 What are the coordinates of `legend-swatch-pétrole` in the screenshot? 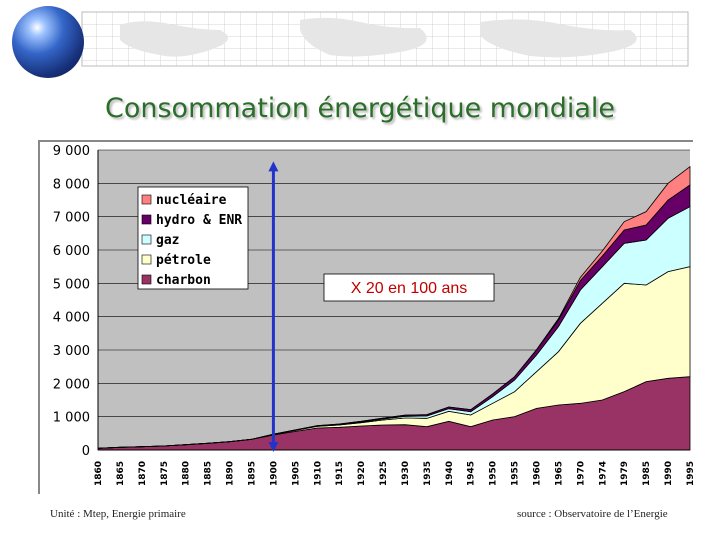 It's located at (146, 259).